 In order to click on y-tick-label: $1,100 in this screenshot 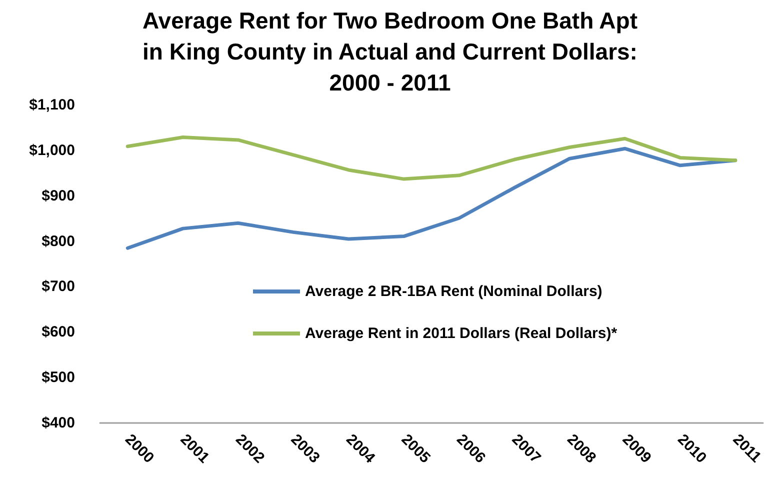, I will do `click(52, 105)`.